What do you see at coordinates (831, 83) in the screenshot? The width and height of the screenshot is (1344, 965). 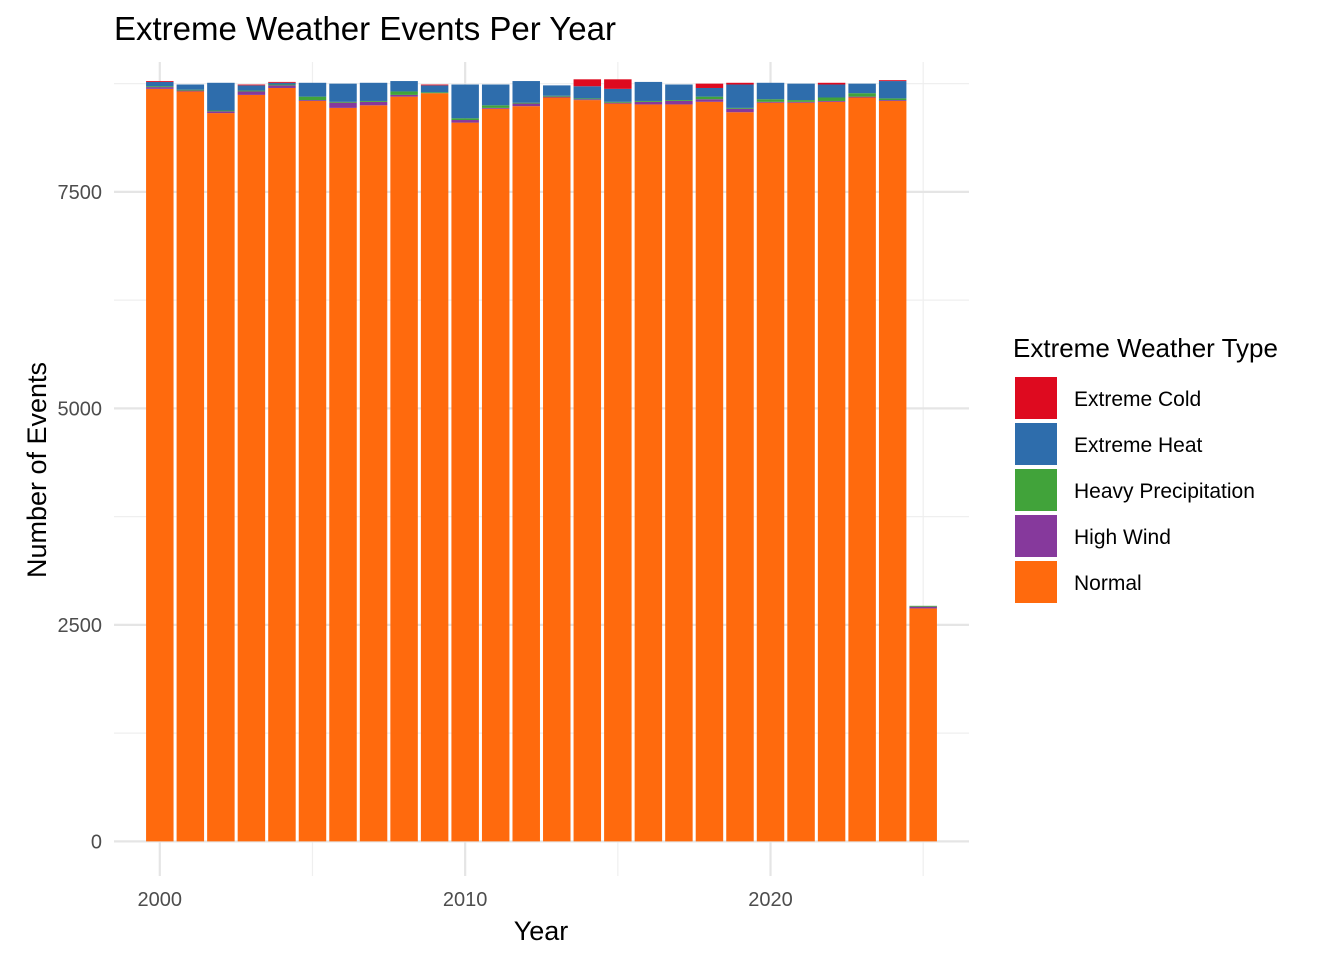 I see `bar-segment-extreme-cold-2022` at bounding box center [831, 83].